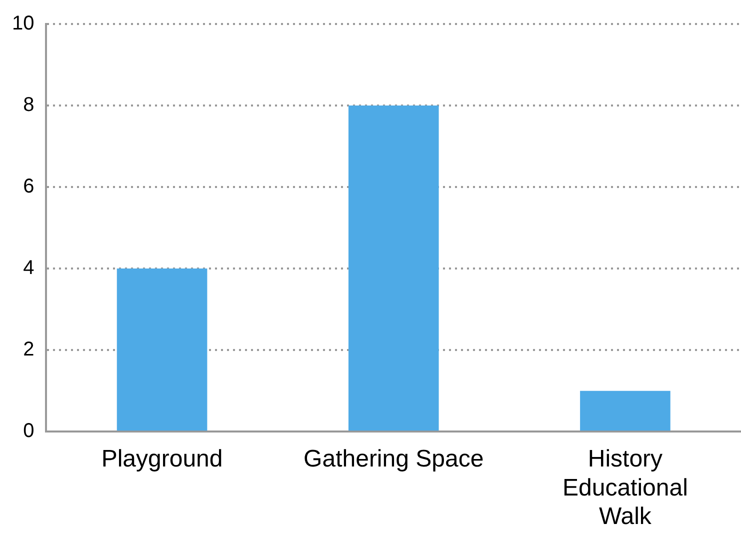 The height and width of the screenshot is (550, 741). Describe the element at coordinates (28, 349) in the screenshot. I see `y-tick-label: 2` at that location.